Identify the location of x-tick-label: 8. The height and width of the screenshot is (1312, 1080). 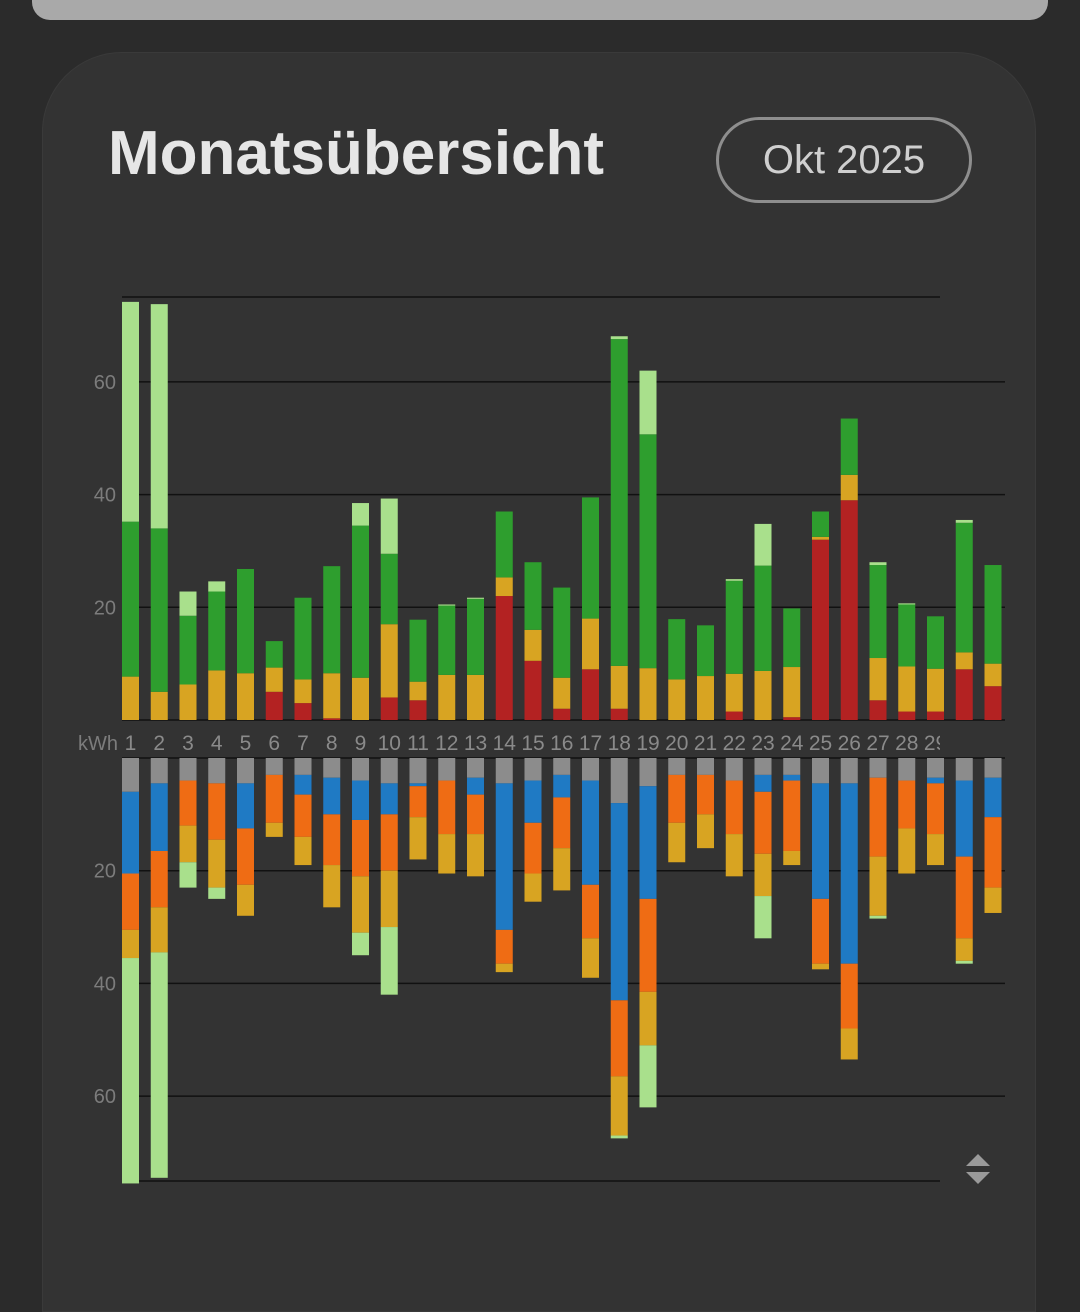
(332, 743).